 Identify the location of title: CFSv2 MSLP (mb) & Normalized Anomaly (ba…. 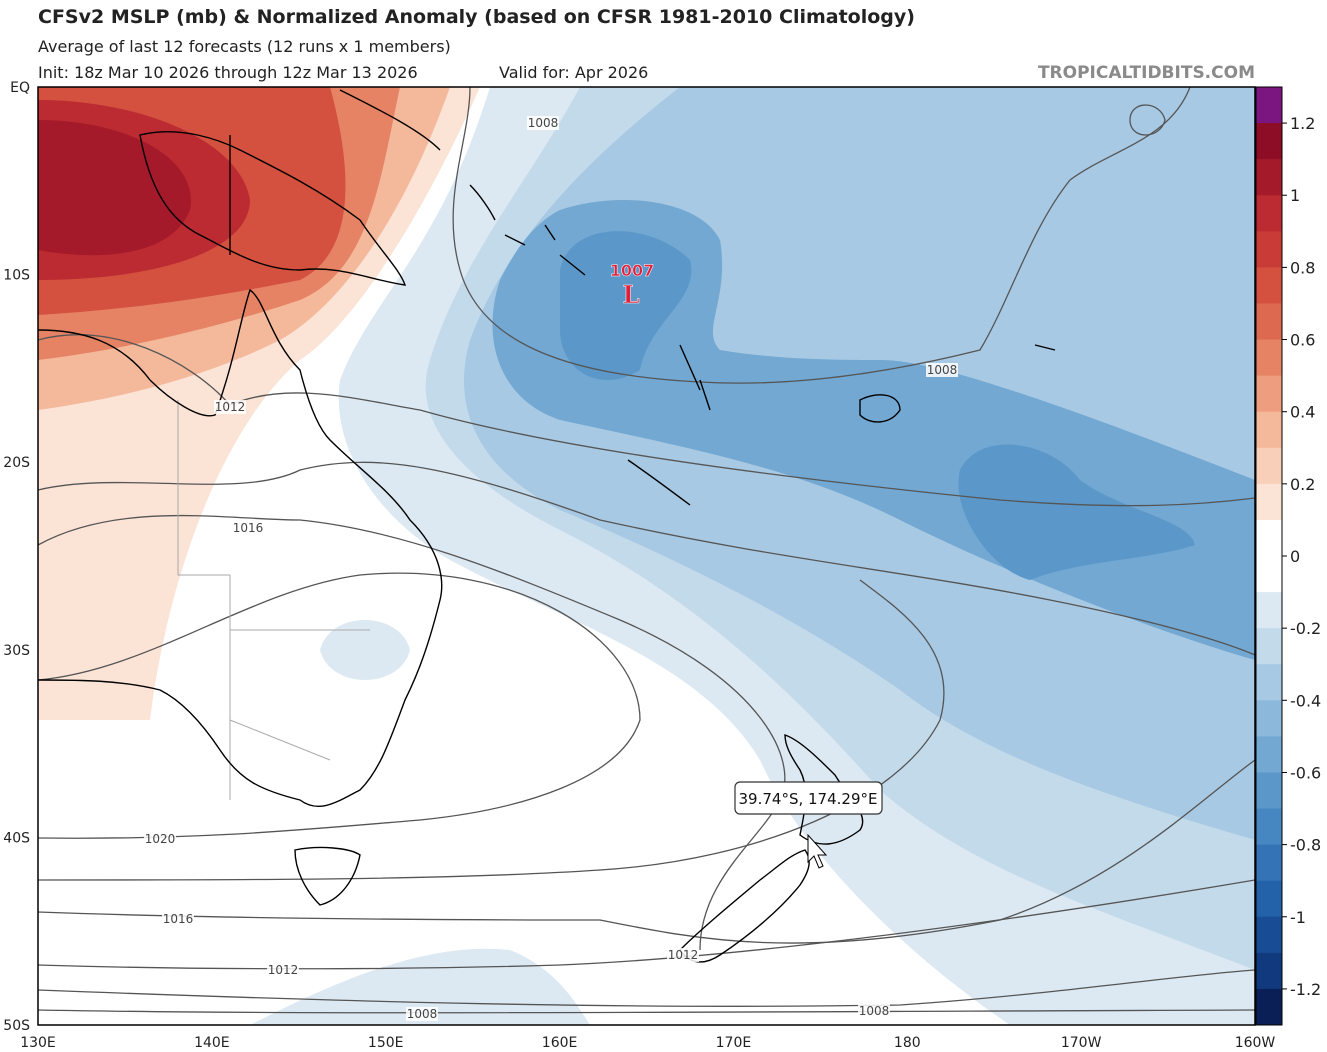
(476, 17).